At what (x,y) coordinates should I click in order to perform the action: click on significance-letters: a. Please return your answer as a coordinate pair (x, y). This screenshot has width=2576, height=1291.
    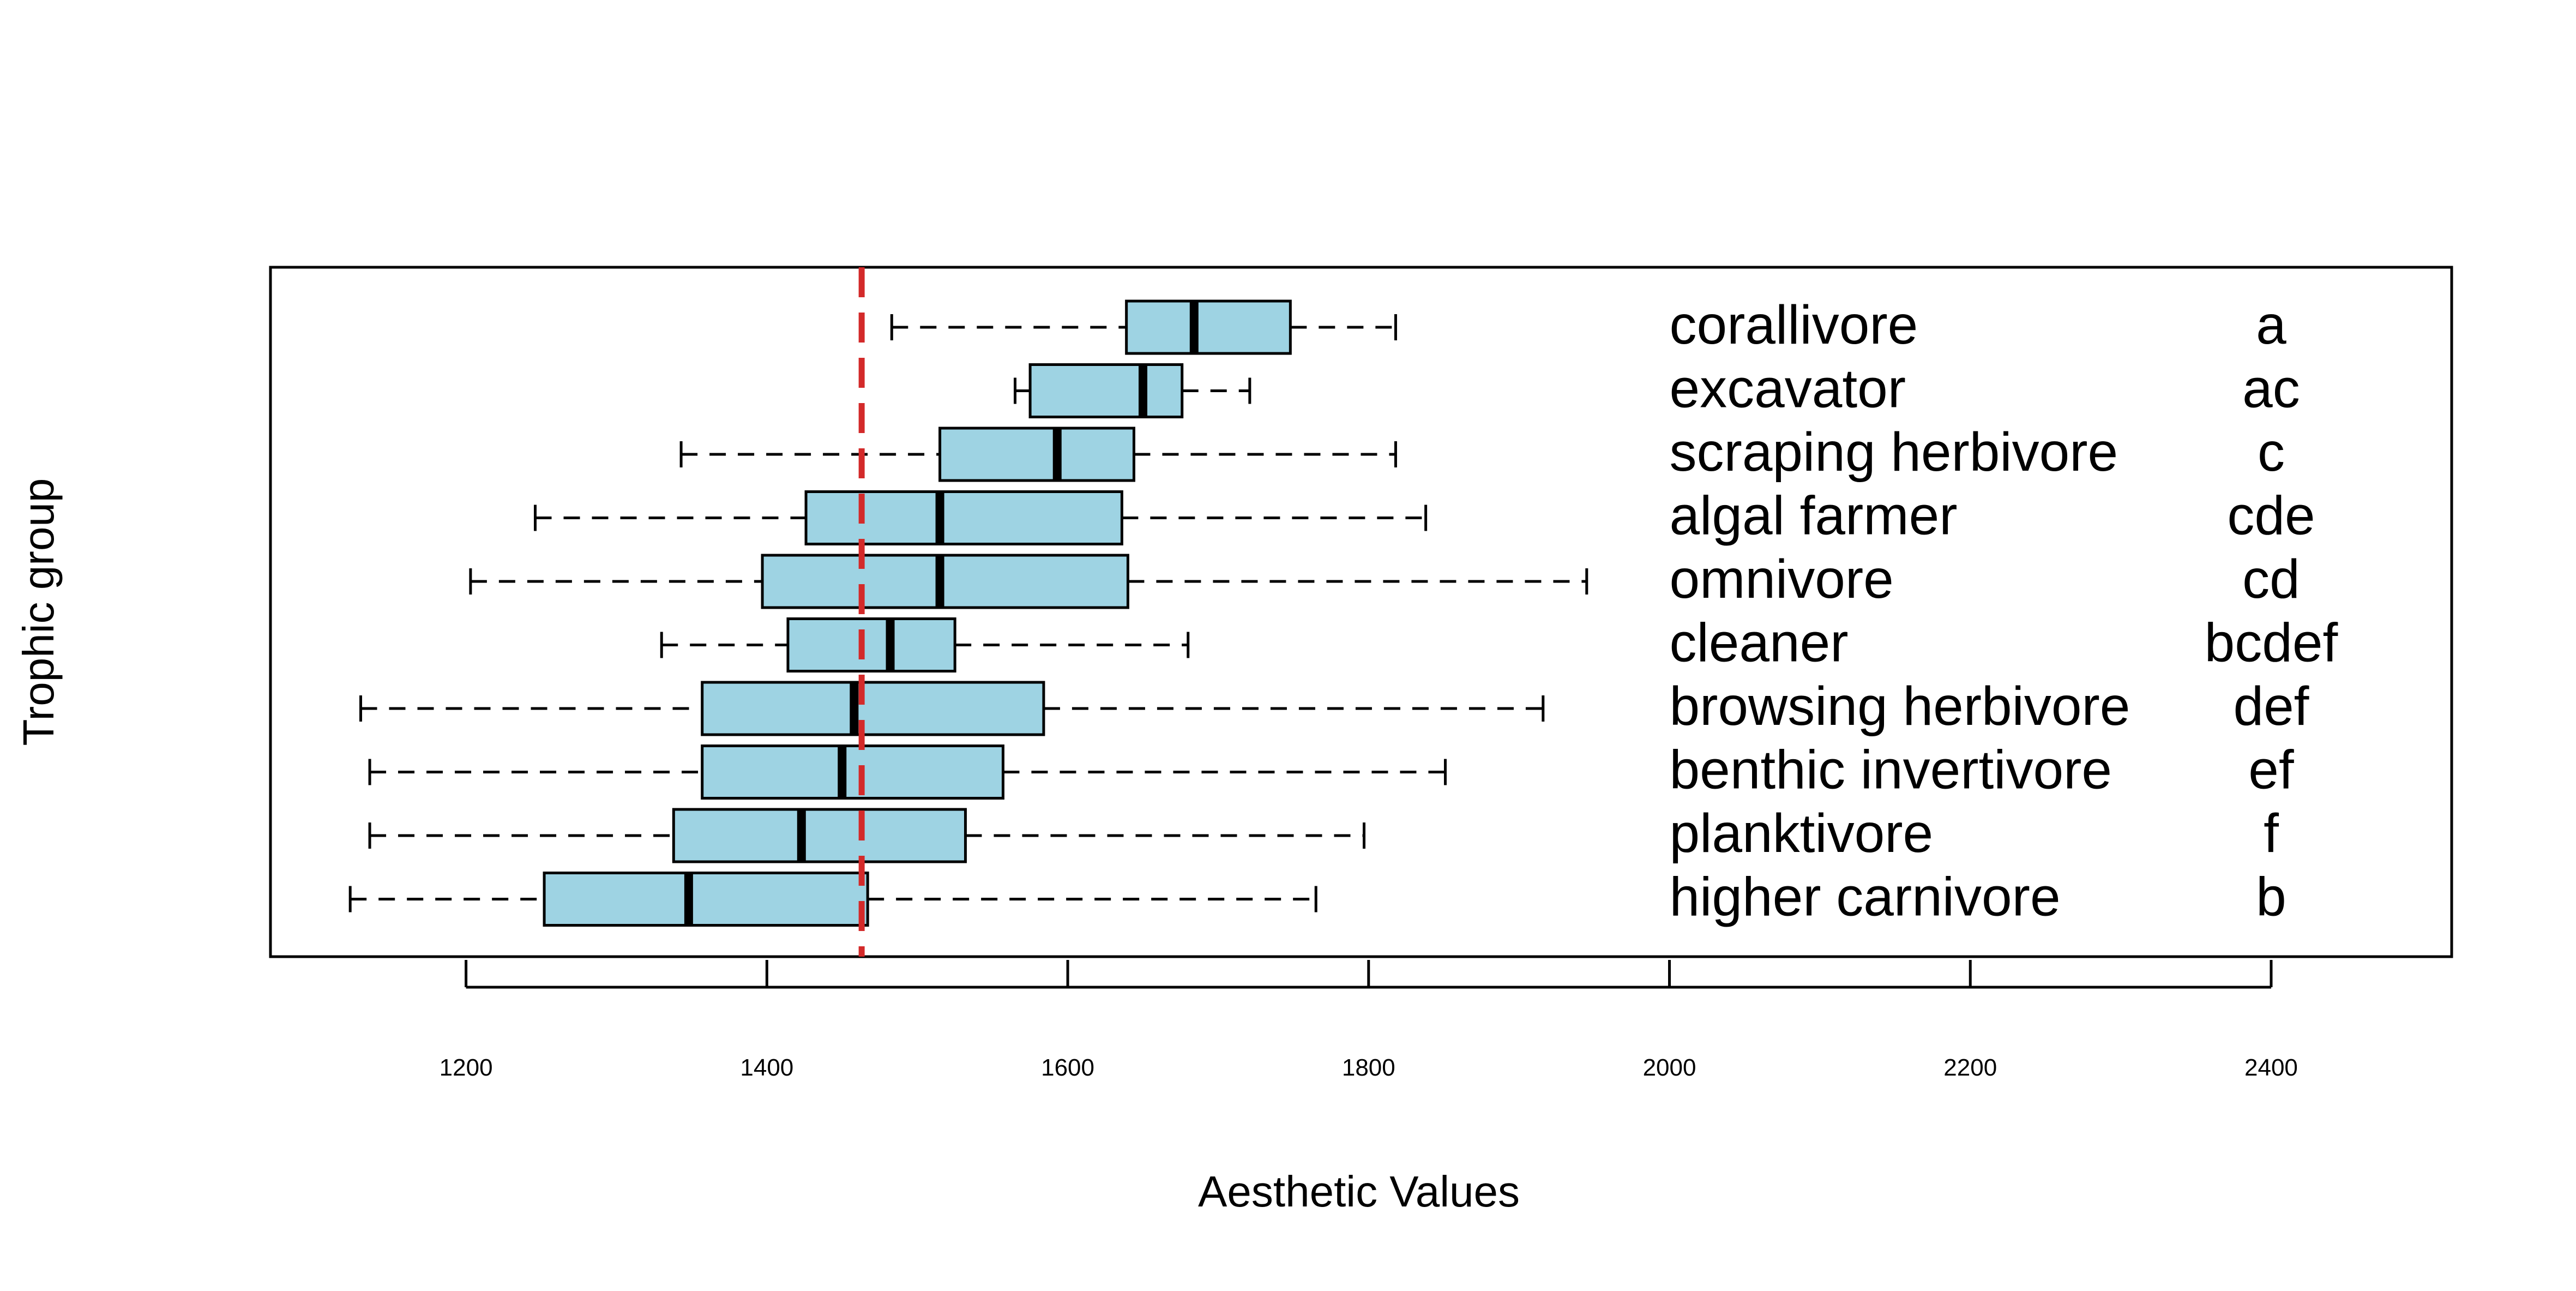
    Looking at the image, I should click on (2271, 325).